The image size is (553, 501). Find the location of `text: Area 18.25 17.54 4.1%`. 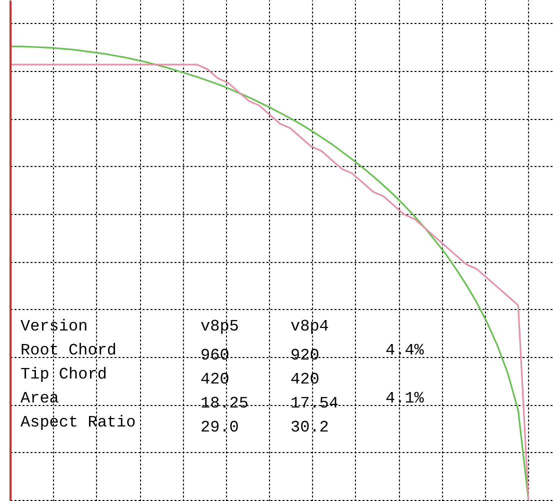

text: Area 18.25 17.54 4.1% is located at coordinates (222, 401).